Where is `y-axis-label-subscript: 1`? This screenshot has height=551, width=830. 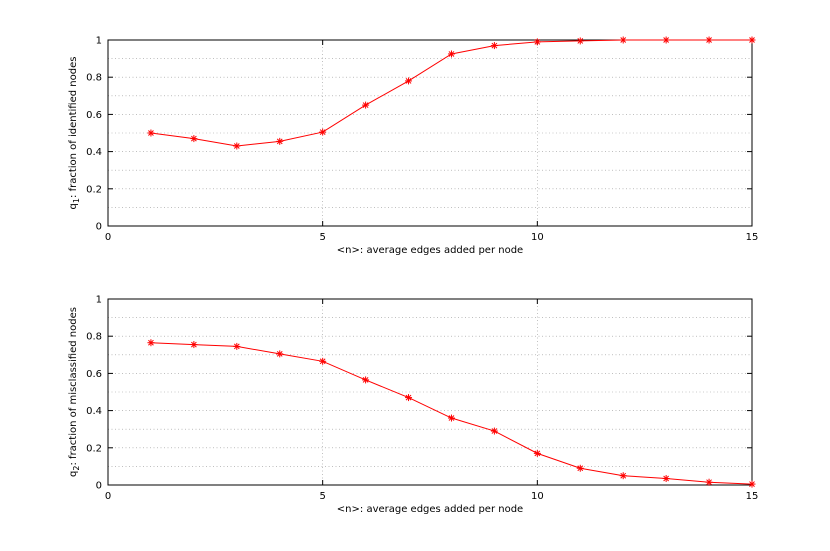
y-axis-label-subscript: 1 is located at coordinates (76, 200).